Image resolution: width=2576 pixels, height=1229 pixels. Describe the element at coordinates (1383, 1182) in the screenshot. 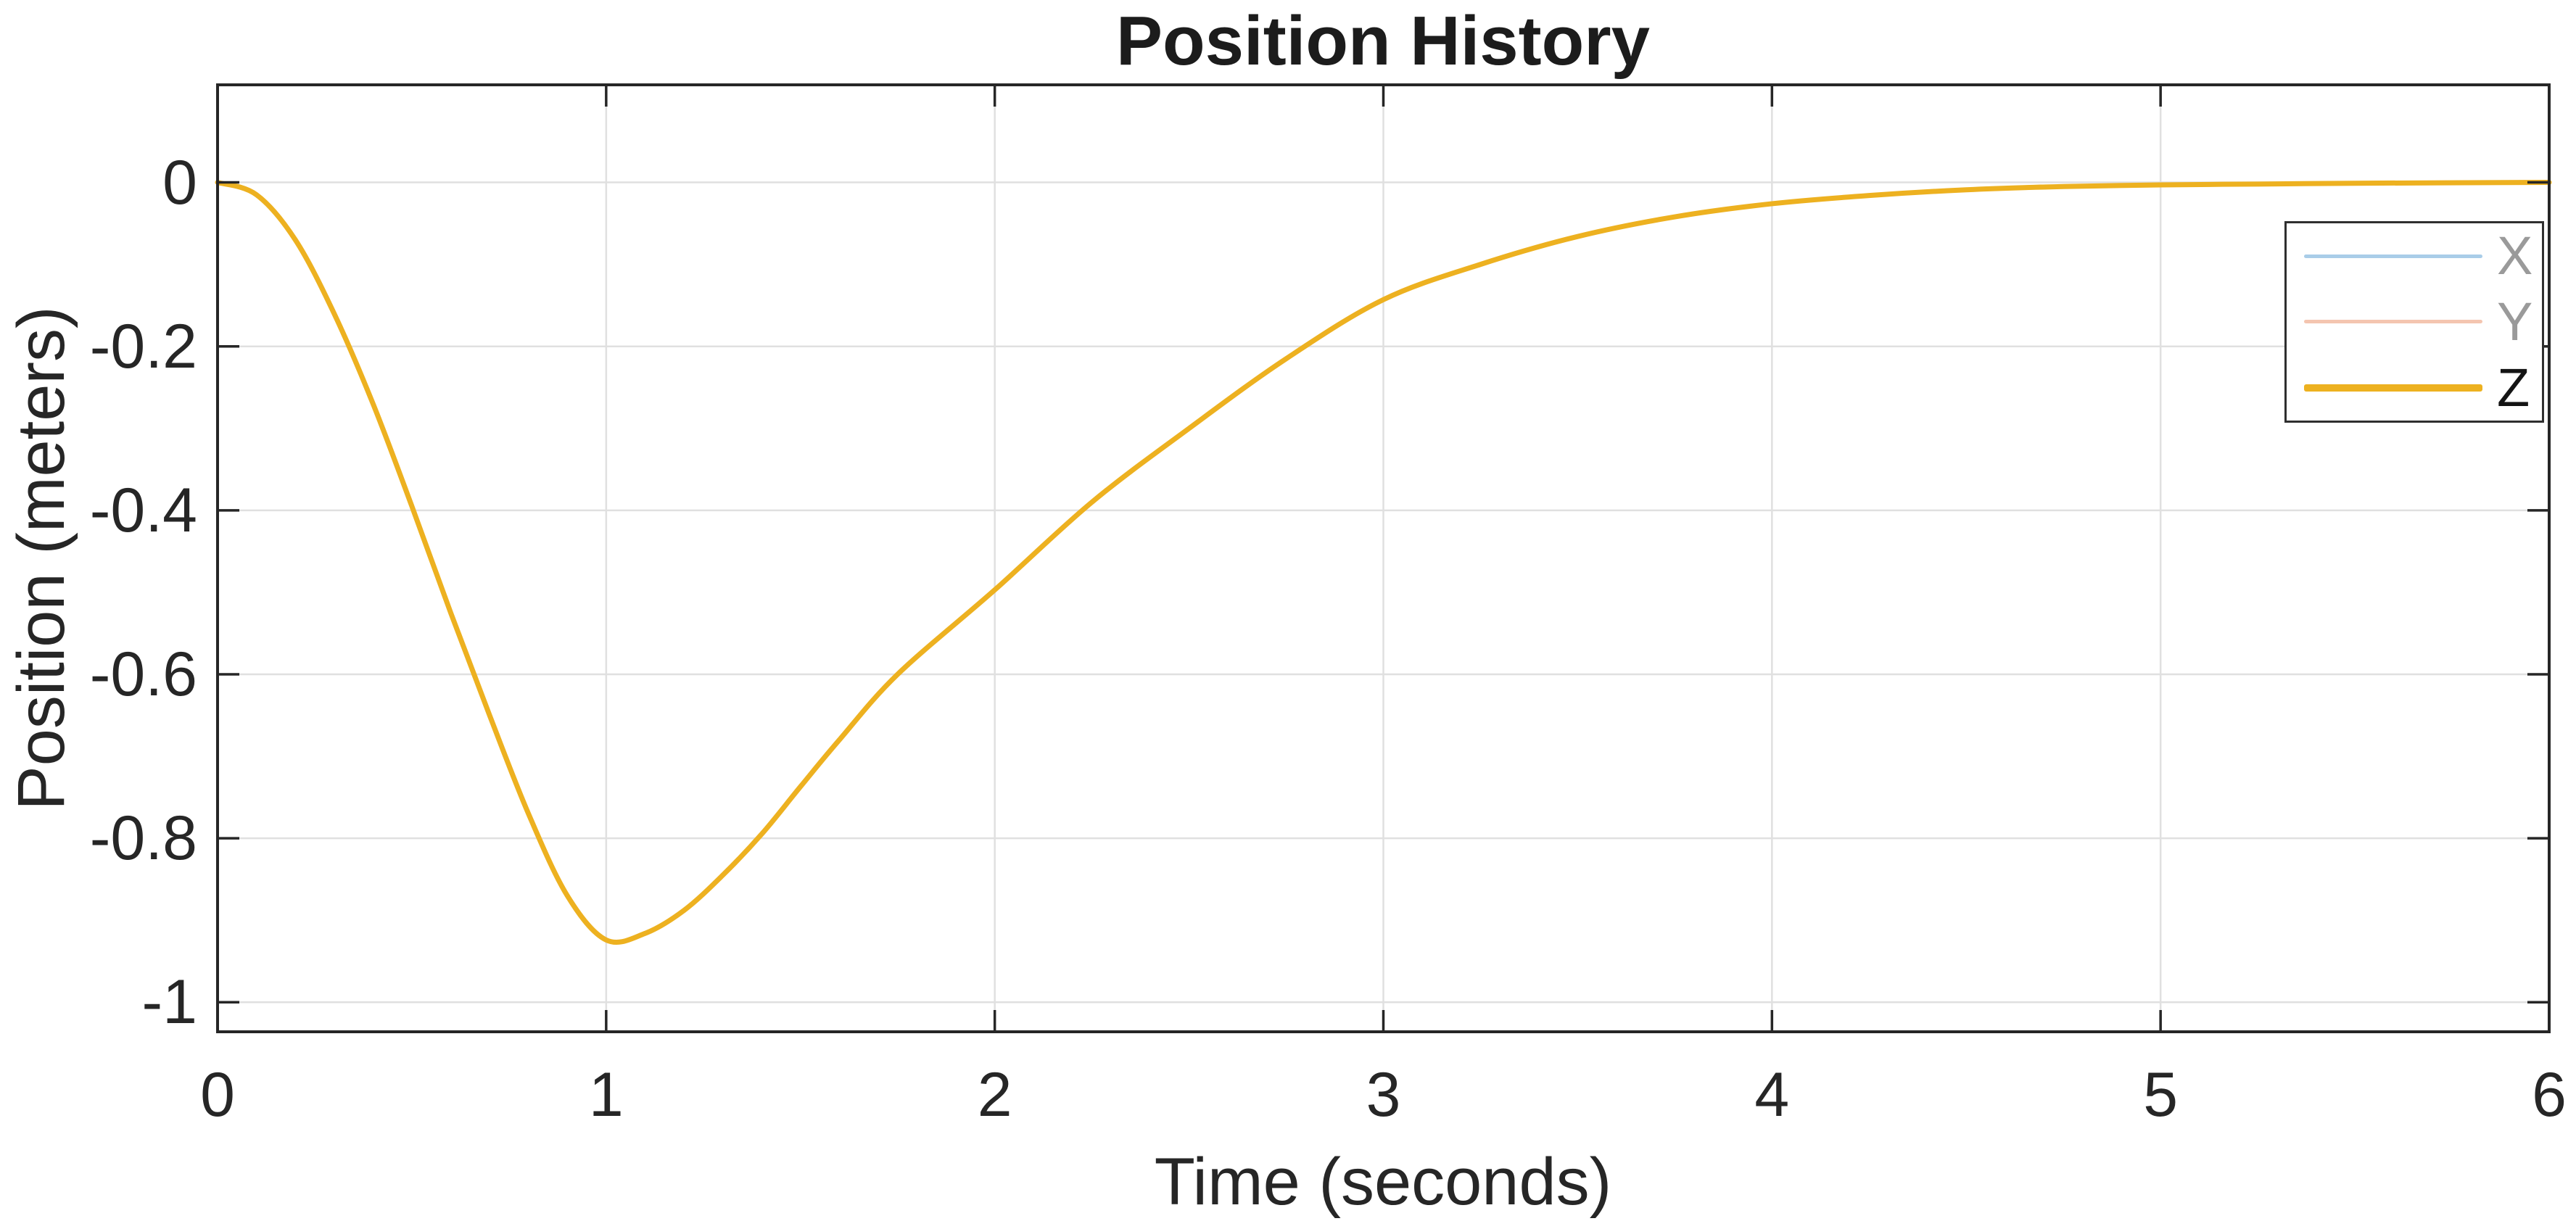

I see `x-axis-label: Time (seconds)` at that location.